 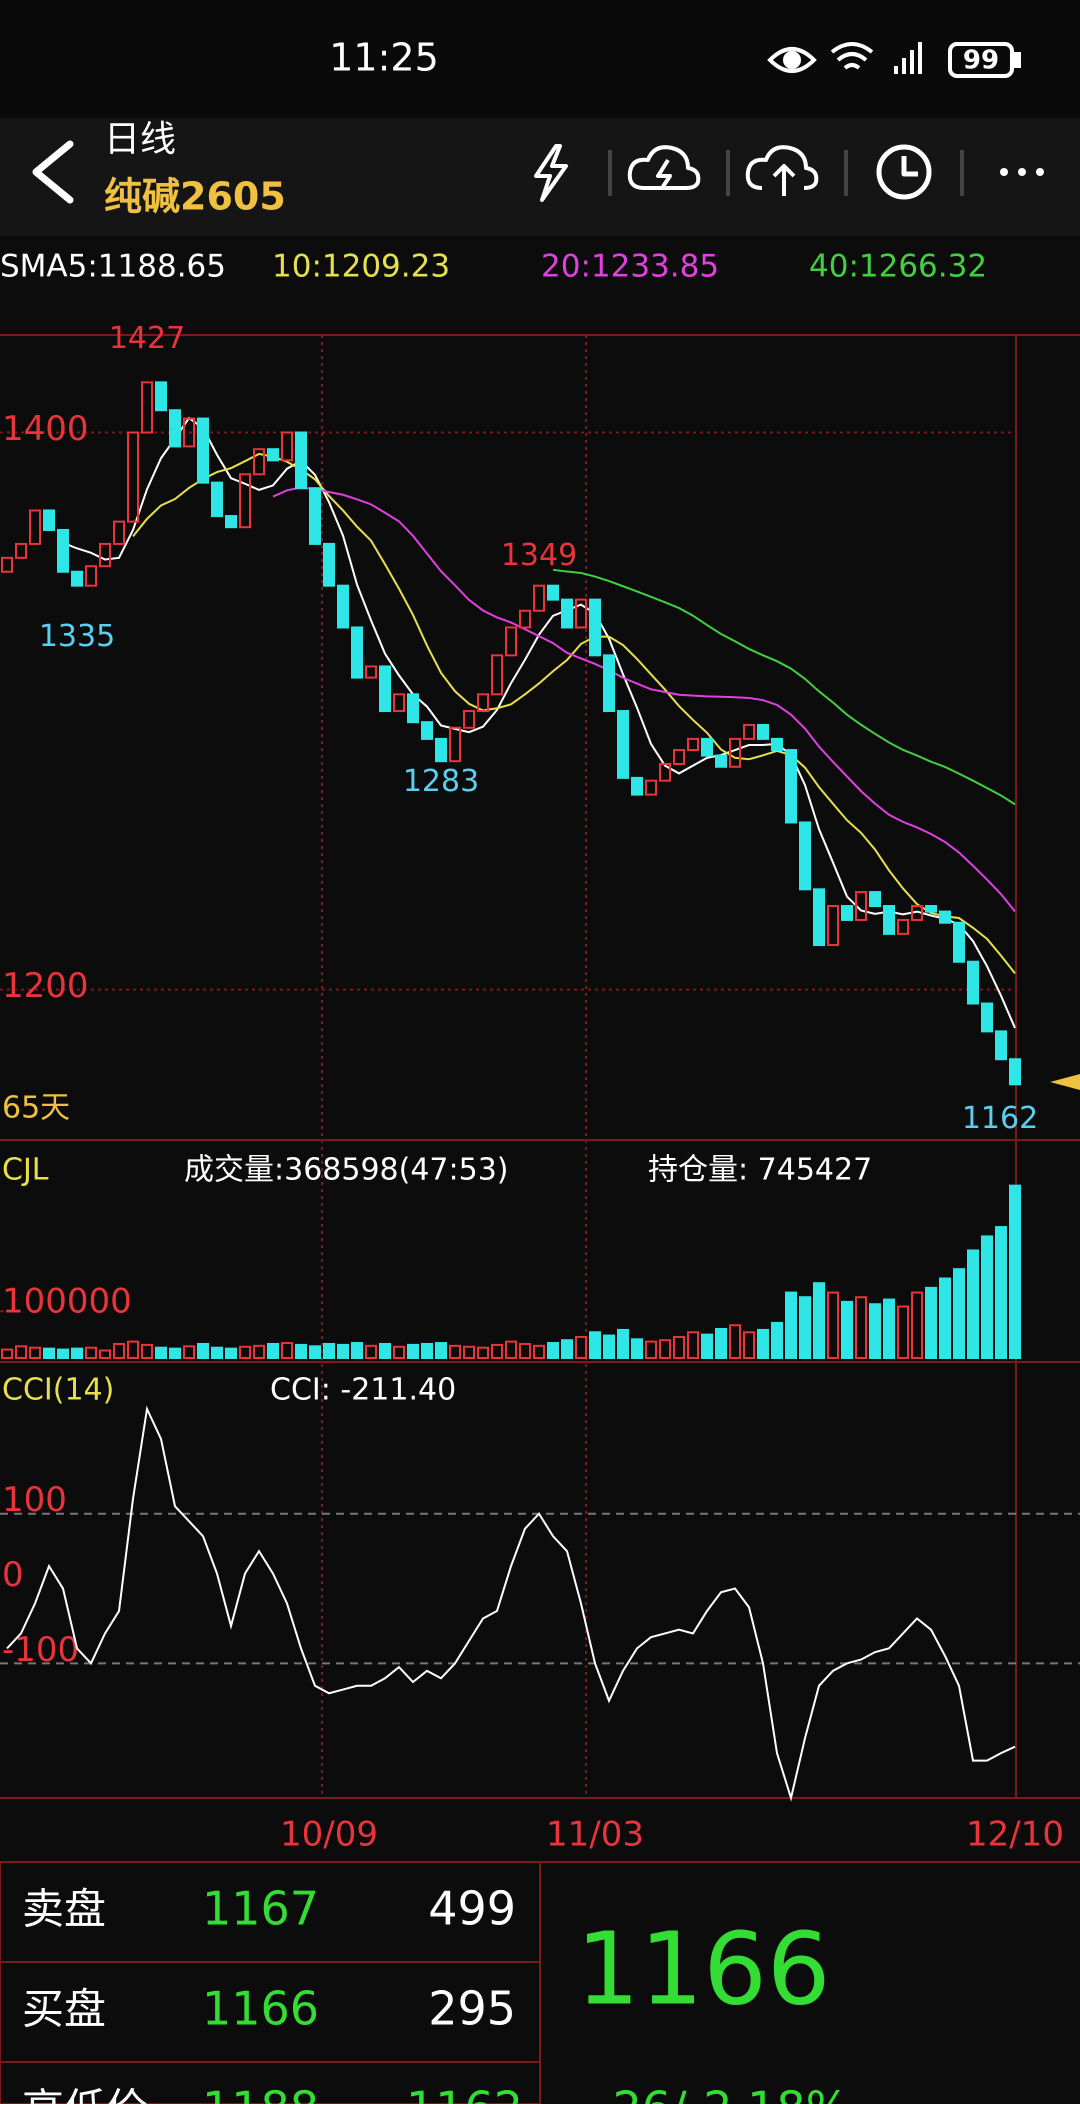 I want to click on cloud-flash-button, so click(x=664, y=167).